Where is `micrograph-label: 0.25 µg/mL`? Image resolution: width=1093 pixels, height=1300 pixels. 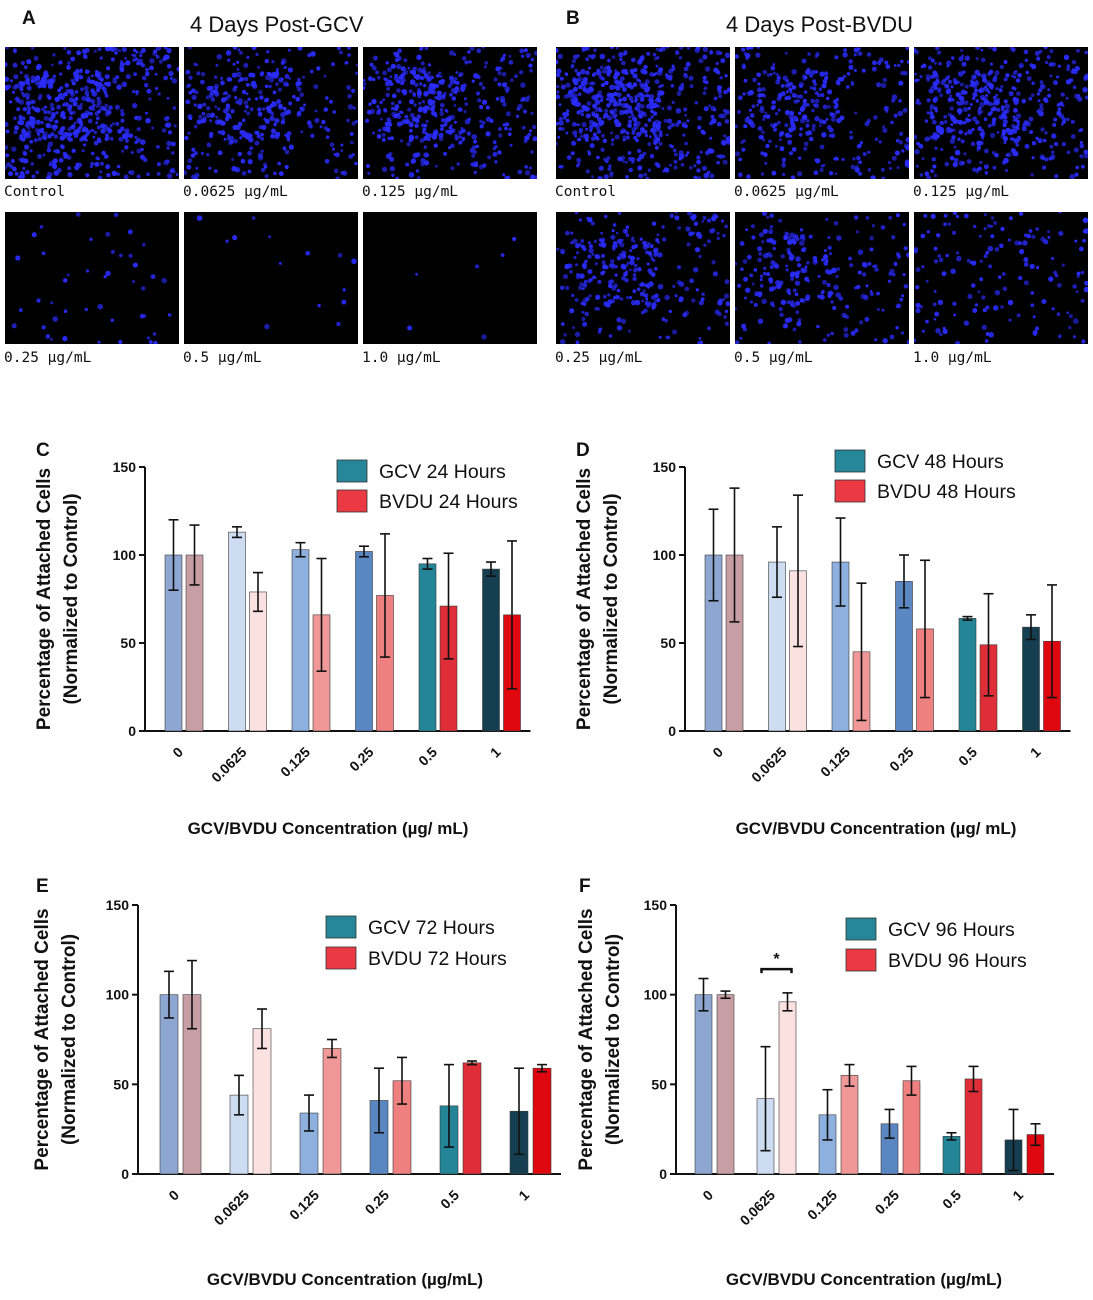
micrograph-label: 0.25 µg/mL is located at coordinates (48, 358).